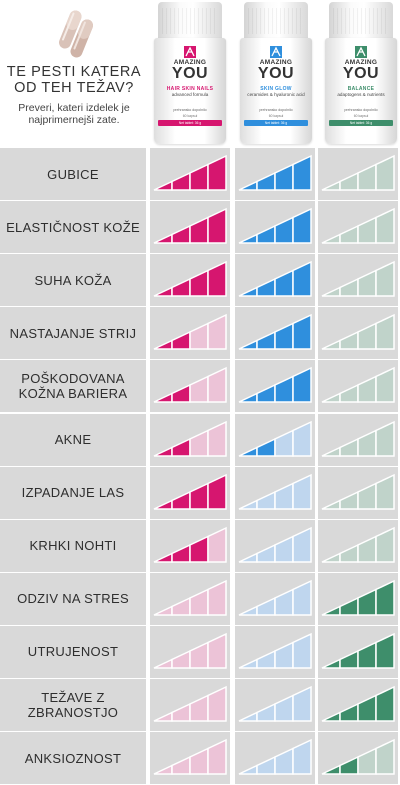 The image size is (400, 785). What do you see at coordinates (361, 73) in the screenshot?
I see `brand-name-large: YOU` at bounding box center [361, 73].